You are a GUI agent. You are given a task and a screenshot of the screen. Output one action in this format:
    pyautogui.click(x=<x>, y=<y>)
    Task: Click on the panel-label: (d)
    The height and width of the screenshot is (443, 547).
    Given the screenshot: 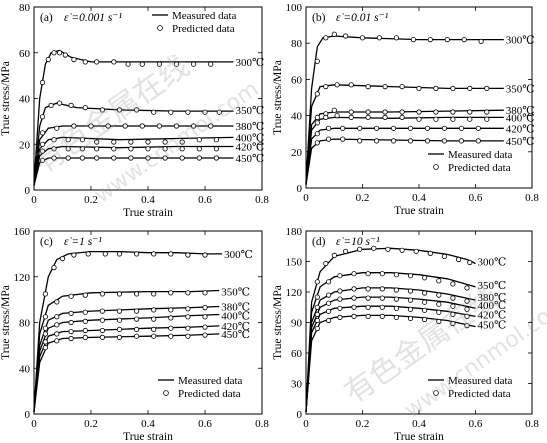 What is the action you would take?
    pyautogui.click(x=319, y=242)
    